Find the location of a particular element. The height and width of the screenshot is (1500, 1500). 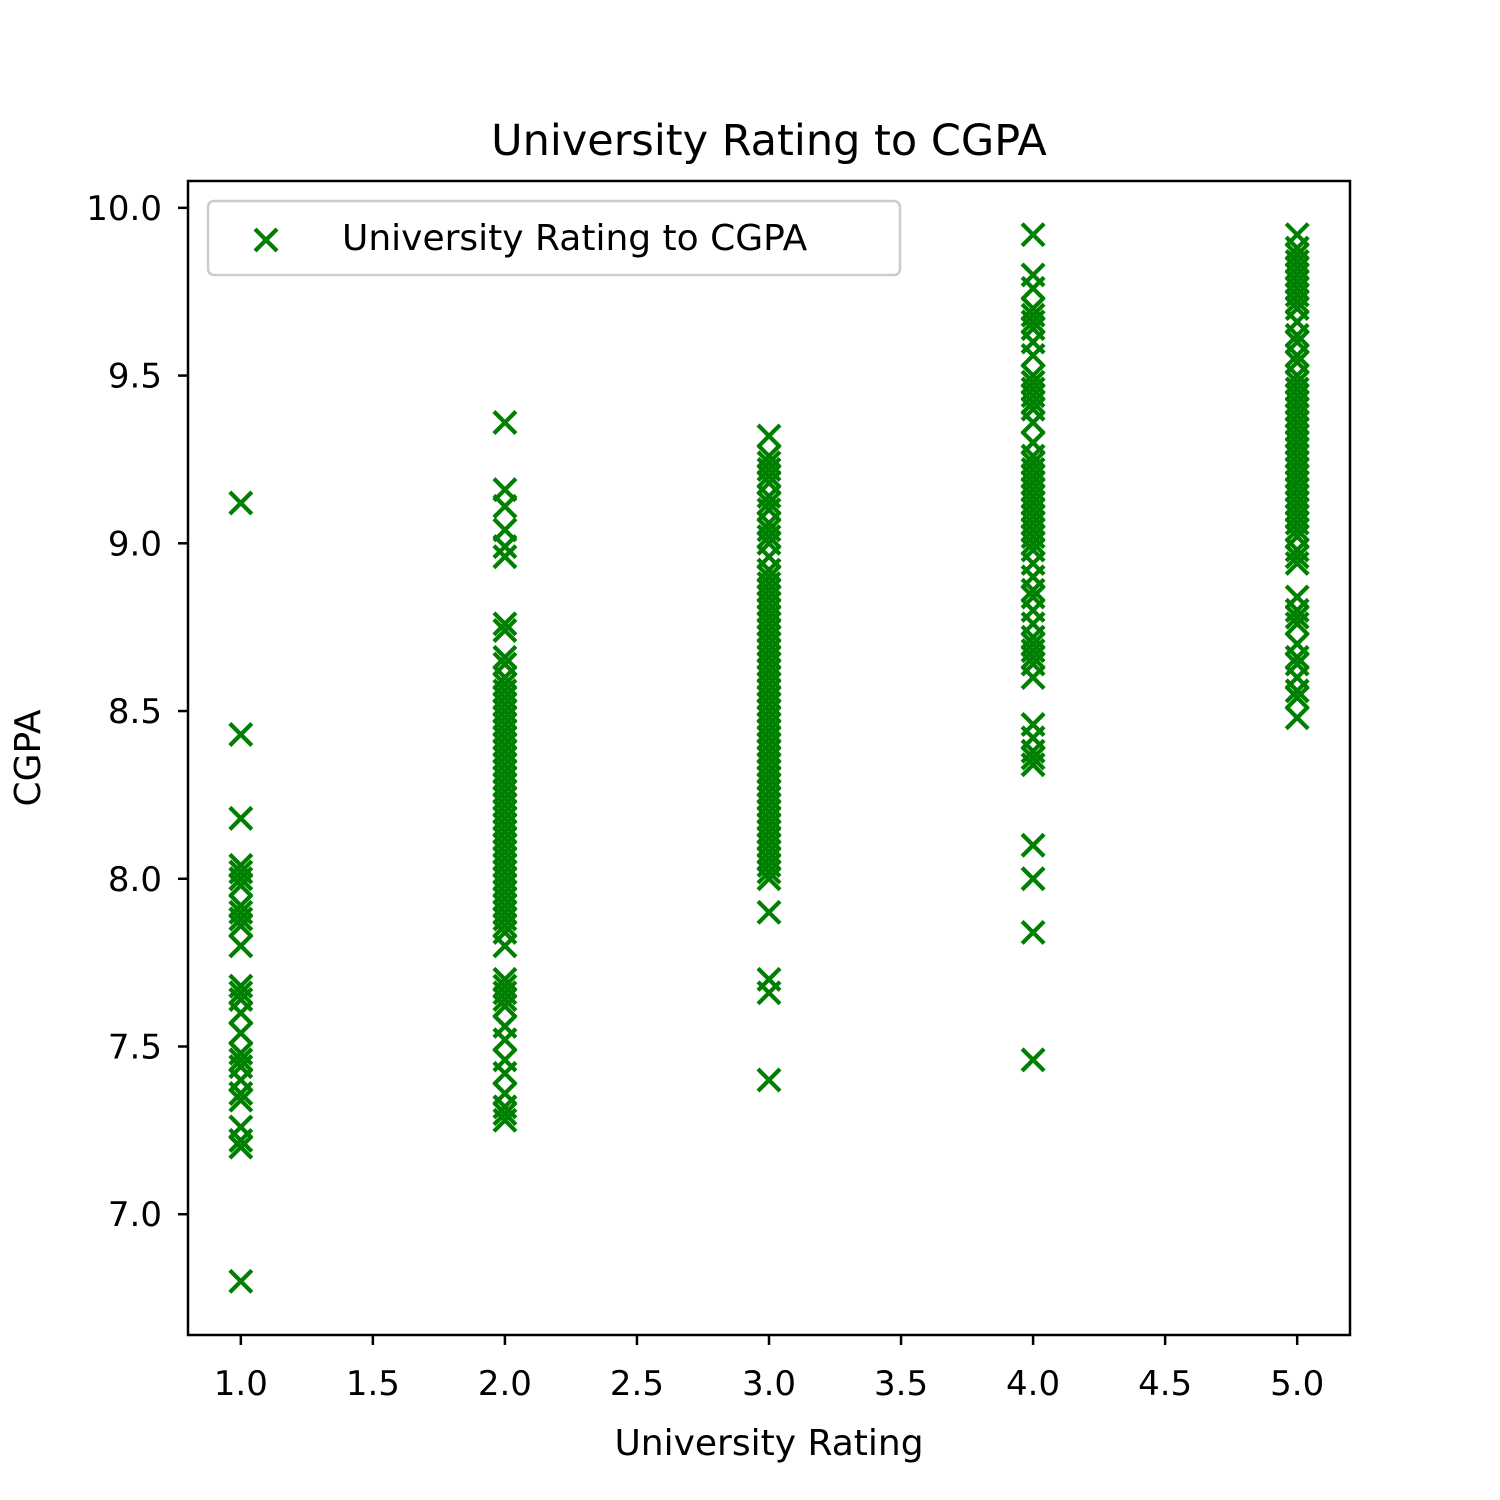

legend: University Rating to CGPA is located at coordinates (554, 238).